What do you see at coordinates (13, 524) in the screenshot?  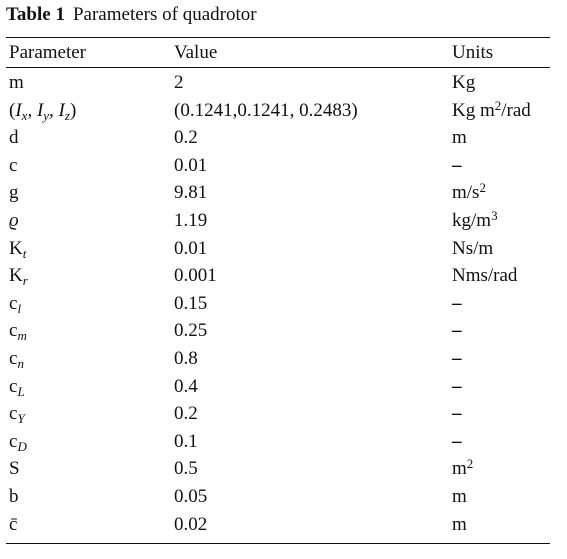 I see `cell-parameter: c̄` at bounding box center [13, 524].